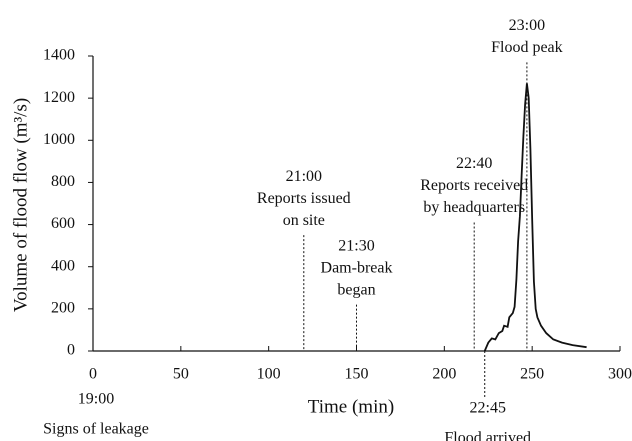  Describe the element at coordinates (487, 435) in the screenshot. I see `annotation-text: Flood arrived` at that location.